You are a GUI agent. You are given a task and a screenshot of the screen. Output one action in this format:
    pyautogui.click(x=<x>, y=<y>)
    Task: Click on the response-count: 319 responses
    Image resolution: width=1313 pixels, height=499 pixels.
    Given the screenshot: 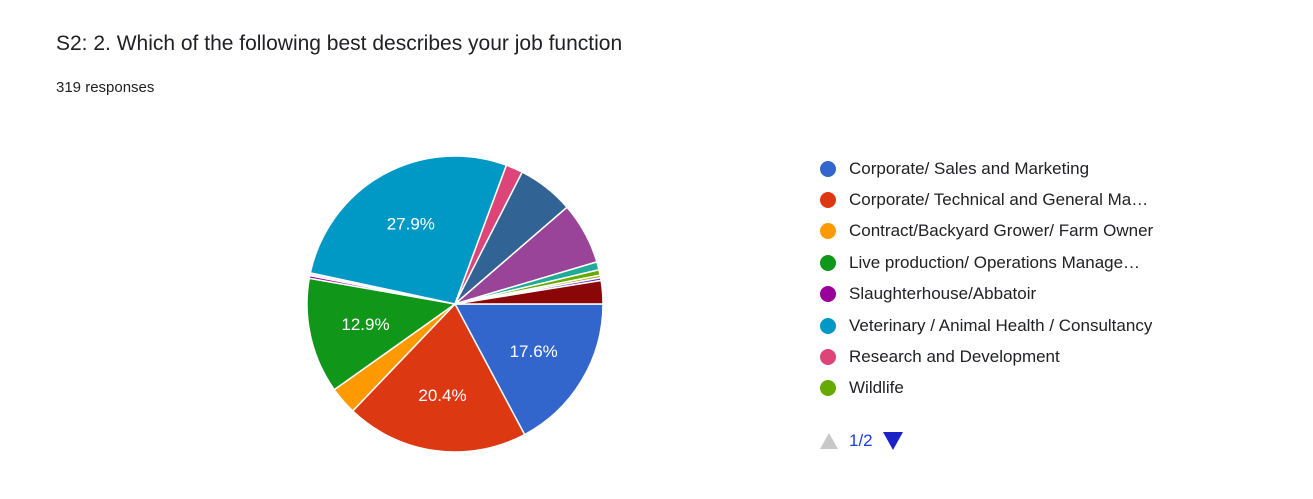 What is the action you would take?
    pyautogui.click(x=105, y=87)
    